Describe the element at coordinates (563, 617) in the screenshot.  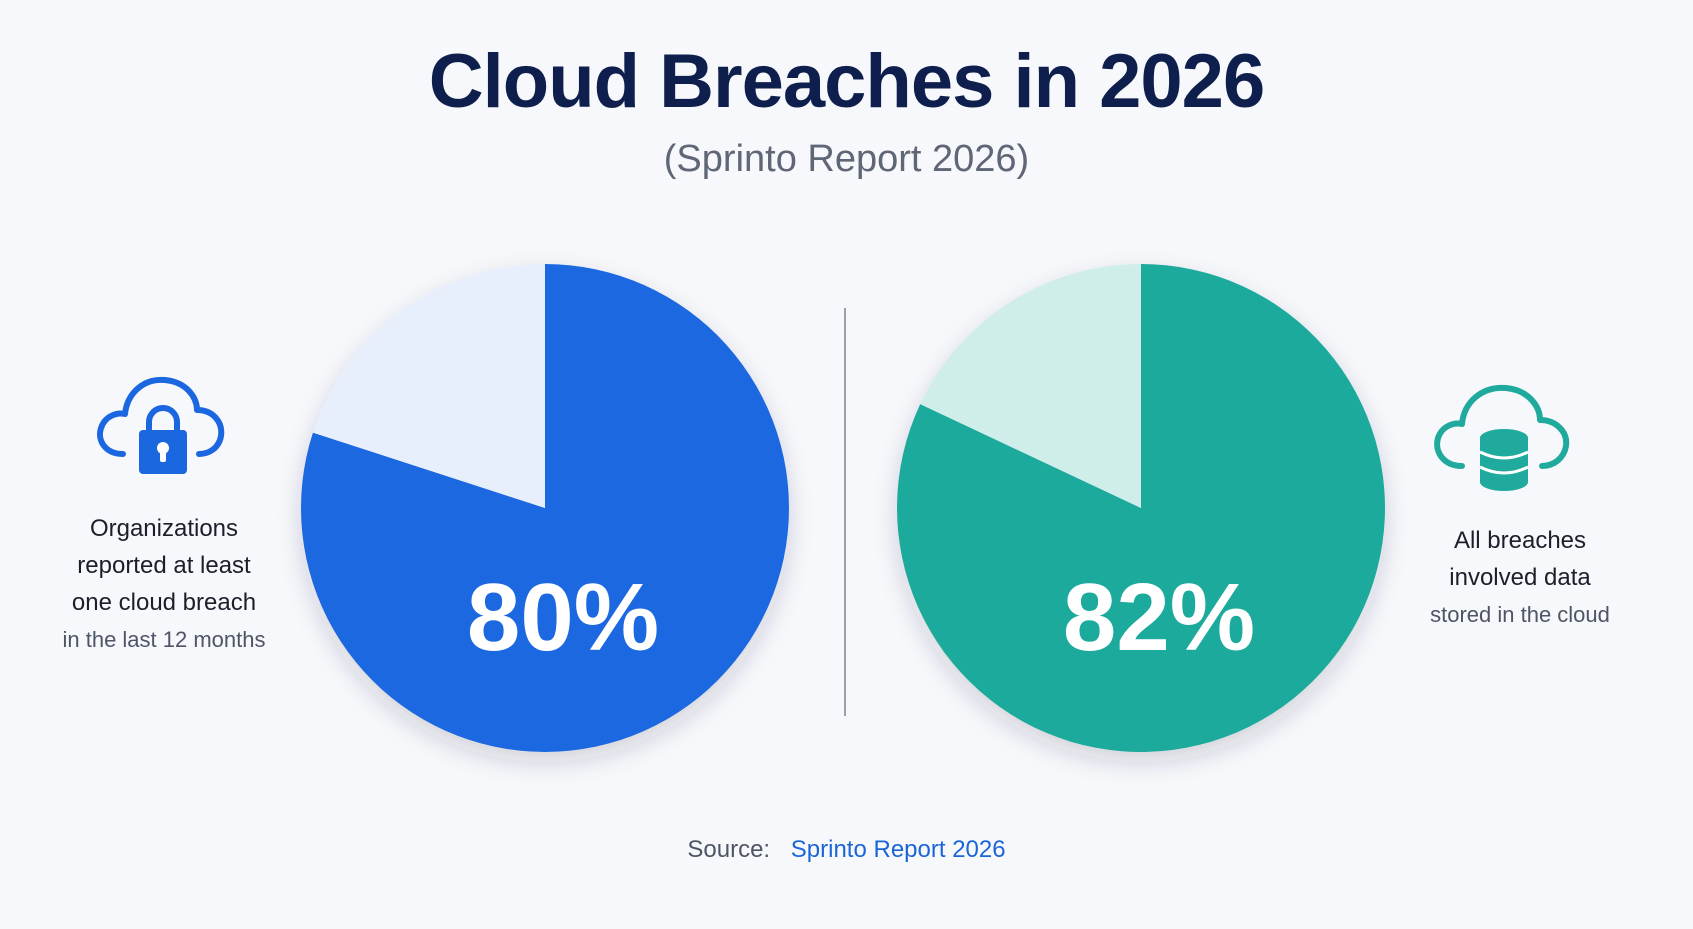
I see `pie-value-label: 80%` at that location.